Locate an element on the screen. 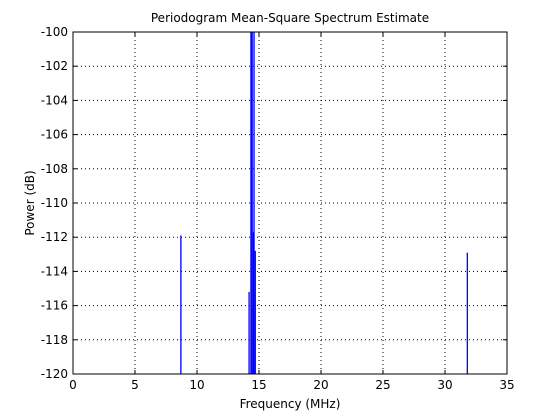 The width and height of the screenshot is (560, 420). y-tick-label: -120 is located at coordinates (54, 374).